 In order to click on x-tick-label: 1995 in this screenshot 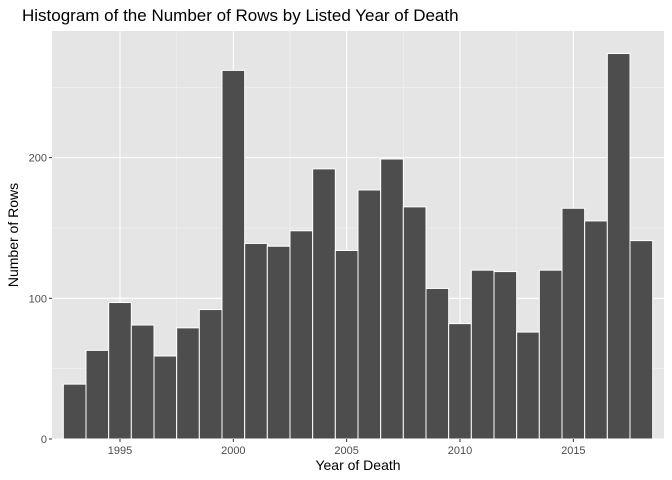, I will do `click(120, 451)`.